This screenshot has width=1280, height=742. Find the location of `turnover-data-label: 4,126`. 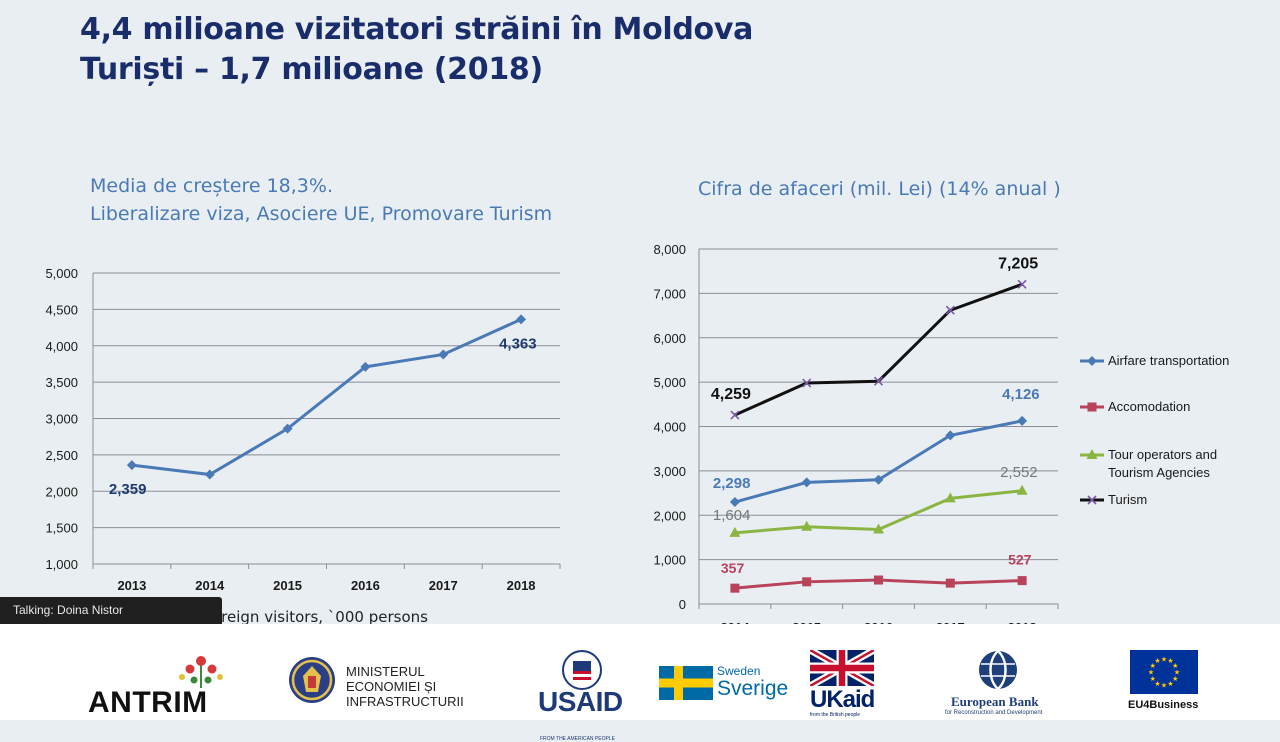

turnover-data-label: 4,126 is located at coordinates (1021, 394).